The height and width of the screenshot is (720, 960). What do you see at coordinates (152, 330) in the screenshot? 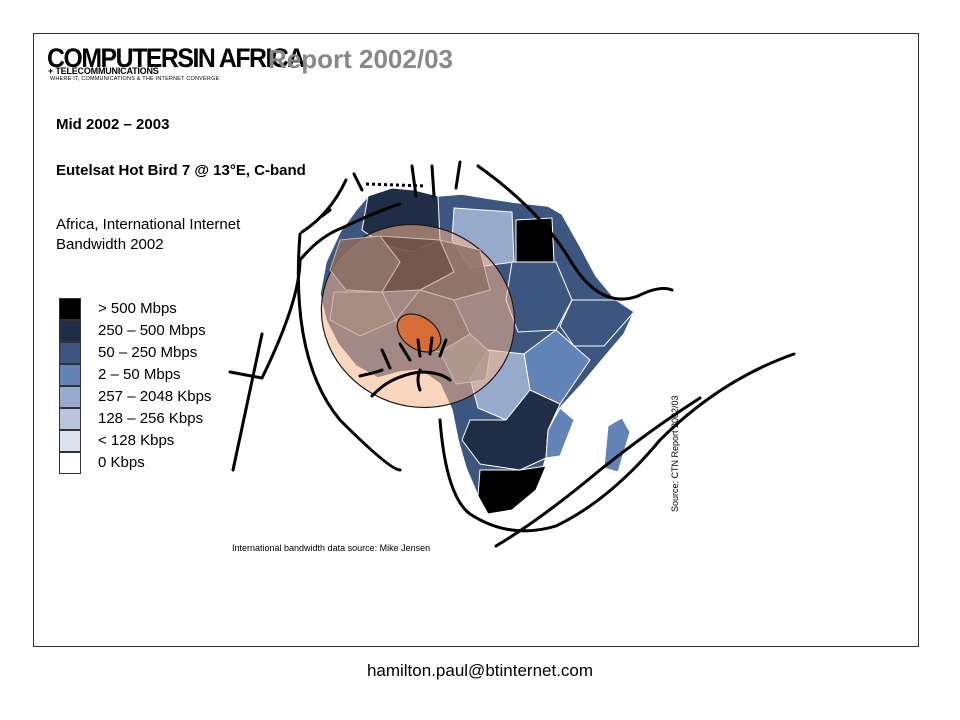
I see `legend-label: 250 – 500 Mbps` at bounding box center [152, 330].